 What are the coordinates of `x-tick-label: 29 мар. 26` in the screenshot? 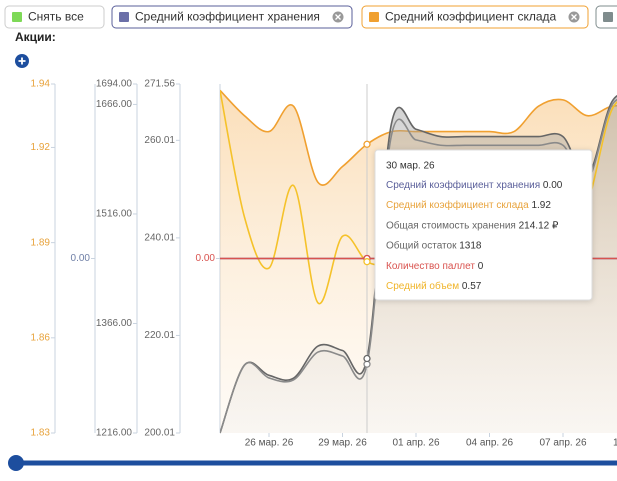 It's located at (342, 443).